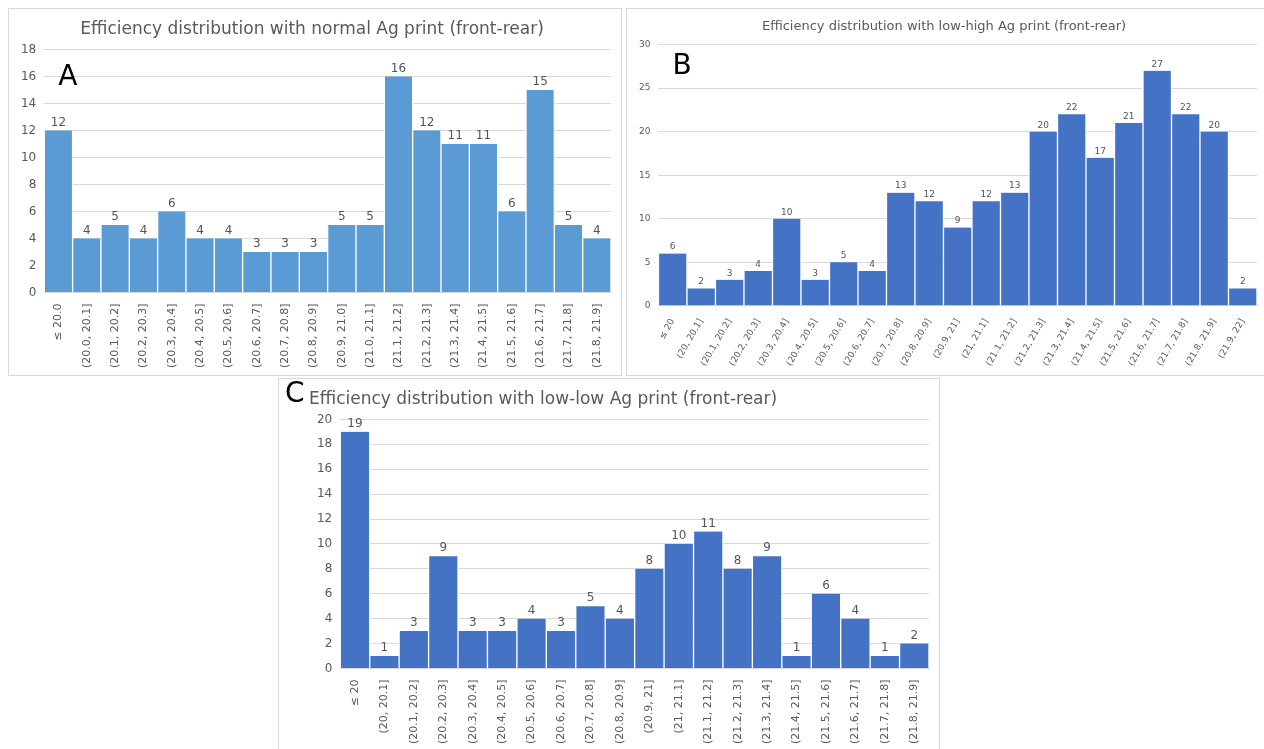 This screenshot has height=749, width=1264. I want to click on x-tick-label: (20.0, 20.1], so click(86, 335).